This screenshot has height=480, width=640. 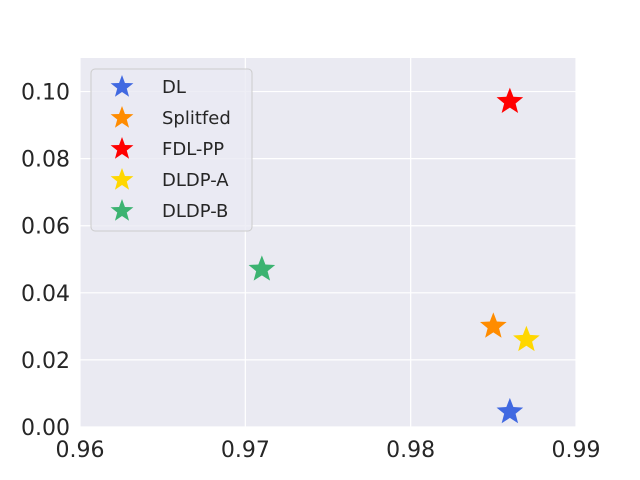 I want to click on legend-marker-dldp-b, so click(x=122, y=210).